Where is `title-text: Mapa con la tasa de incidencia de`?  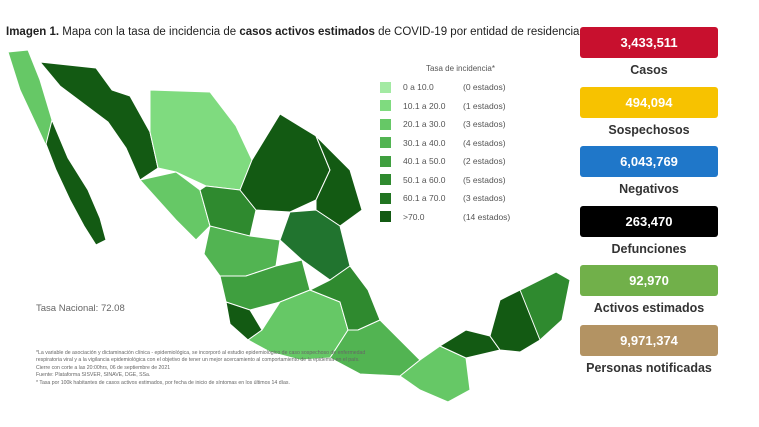 title-text: Mapa con la tasa de incidencia de is located at coordinates (149, 32).